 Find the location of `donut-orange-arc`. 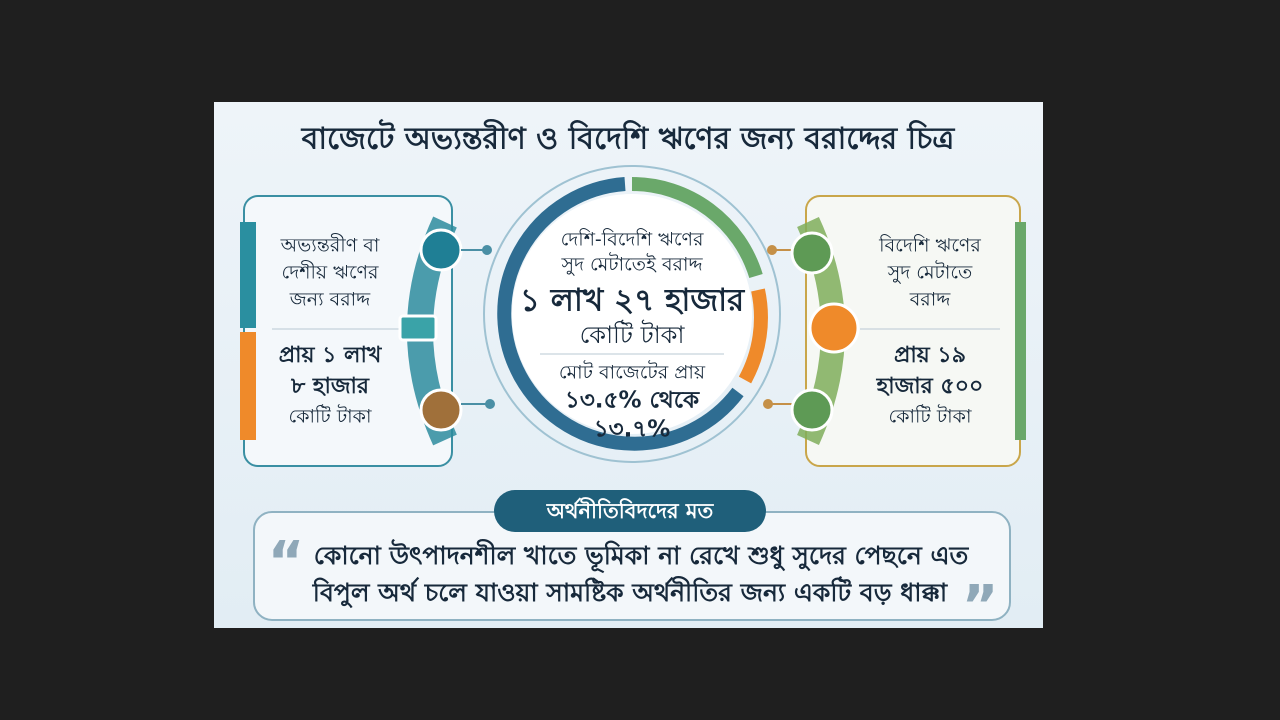

donut-orange-arc is located at coordinates (753, 336).